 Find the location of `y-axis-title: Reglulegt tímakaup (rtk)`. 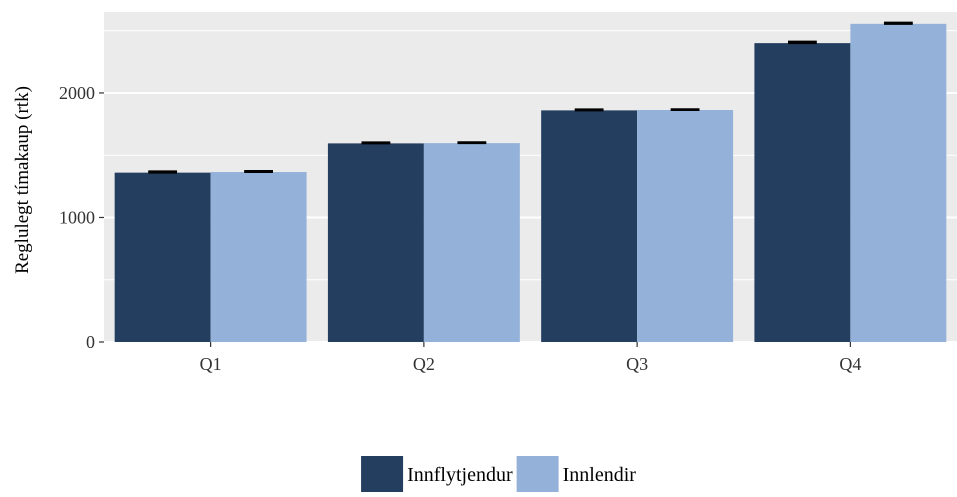

y-axis-title: Reglulegt tímakaup (rtk) is located at coordinates (22, 180).